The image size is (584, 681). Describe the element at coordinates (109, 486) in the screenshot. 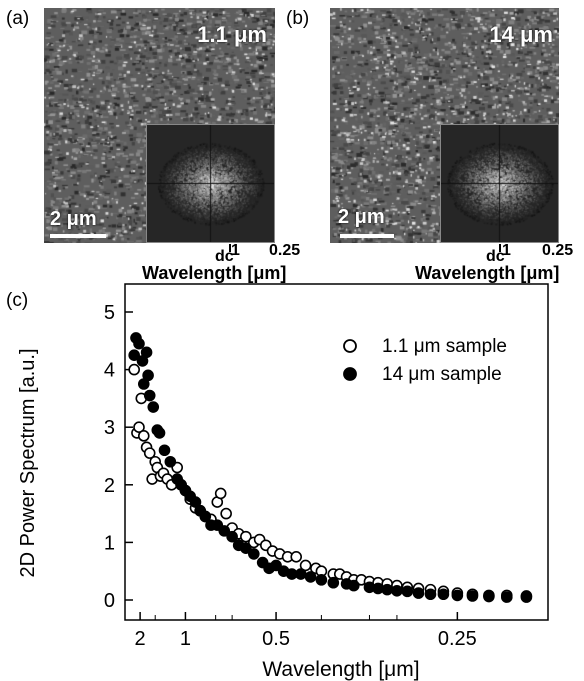

I see `y-tick-label: 2` at that location.